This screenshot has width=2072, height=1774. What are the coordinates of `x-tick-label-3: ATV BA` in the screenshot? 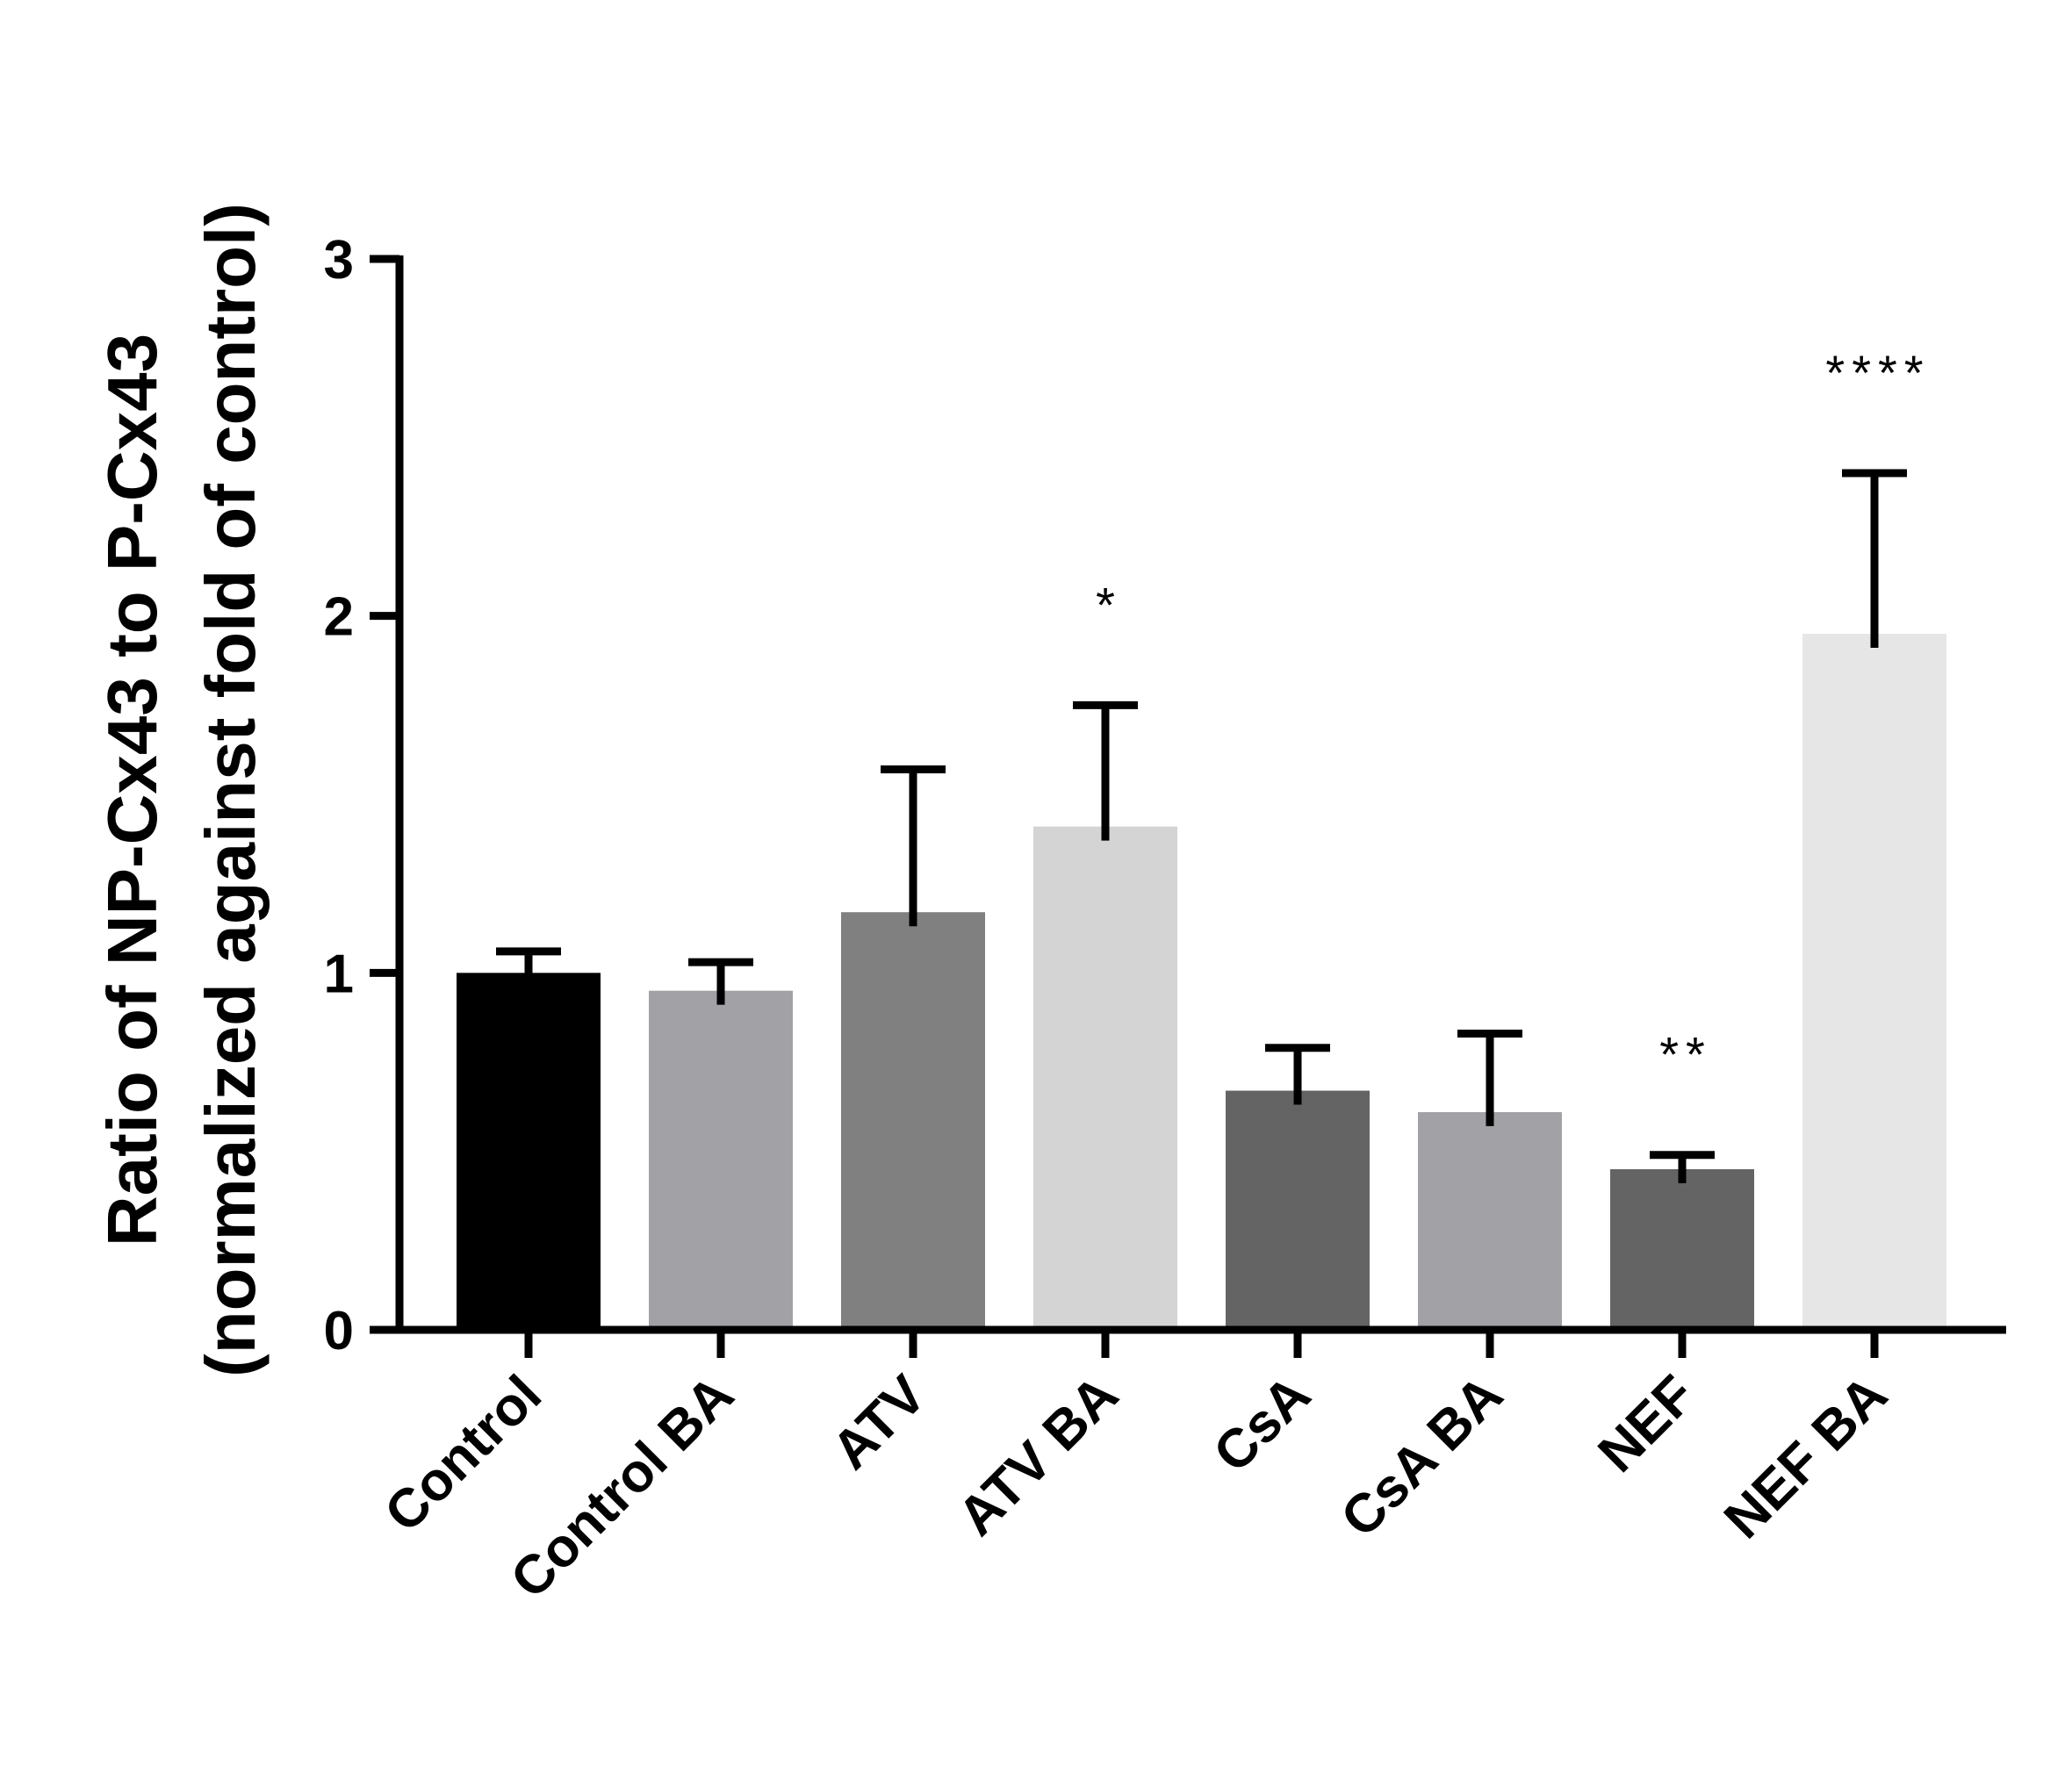 It's located at (1038, 1456).